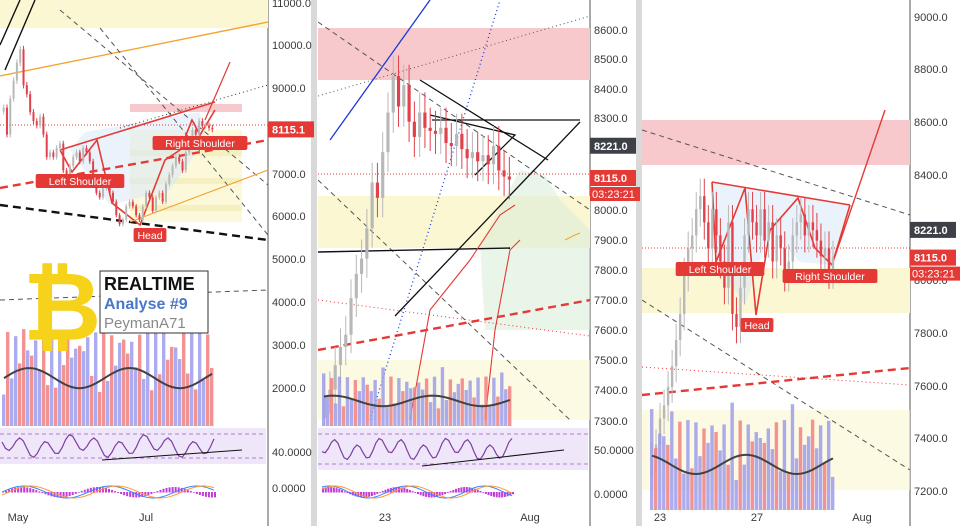  I want to click on volume-moving-average, so click(108, 378).